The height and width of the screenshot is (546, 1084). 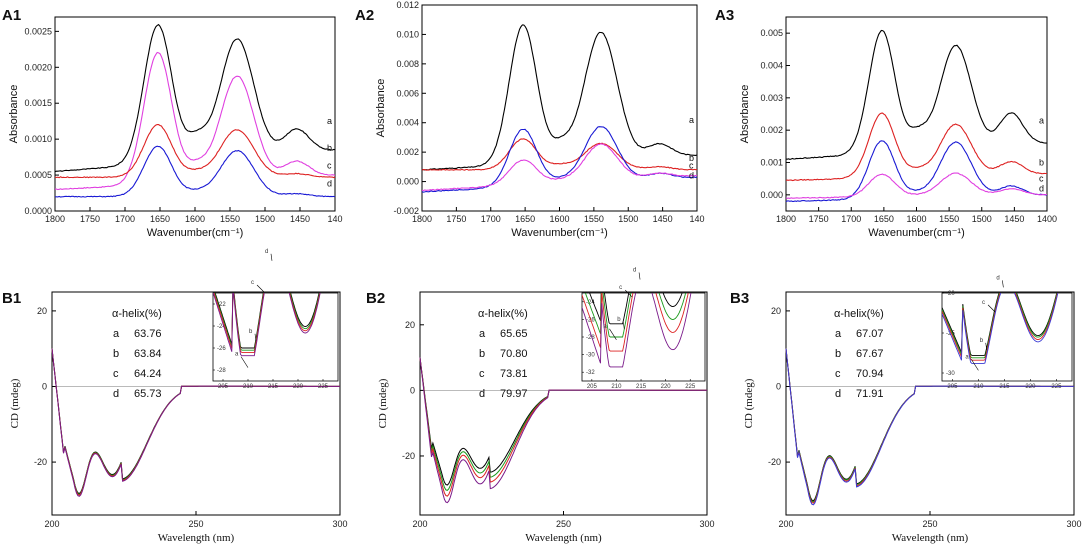 I want to click on series-label-a: a, so click(x=1041, y=120).